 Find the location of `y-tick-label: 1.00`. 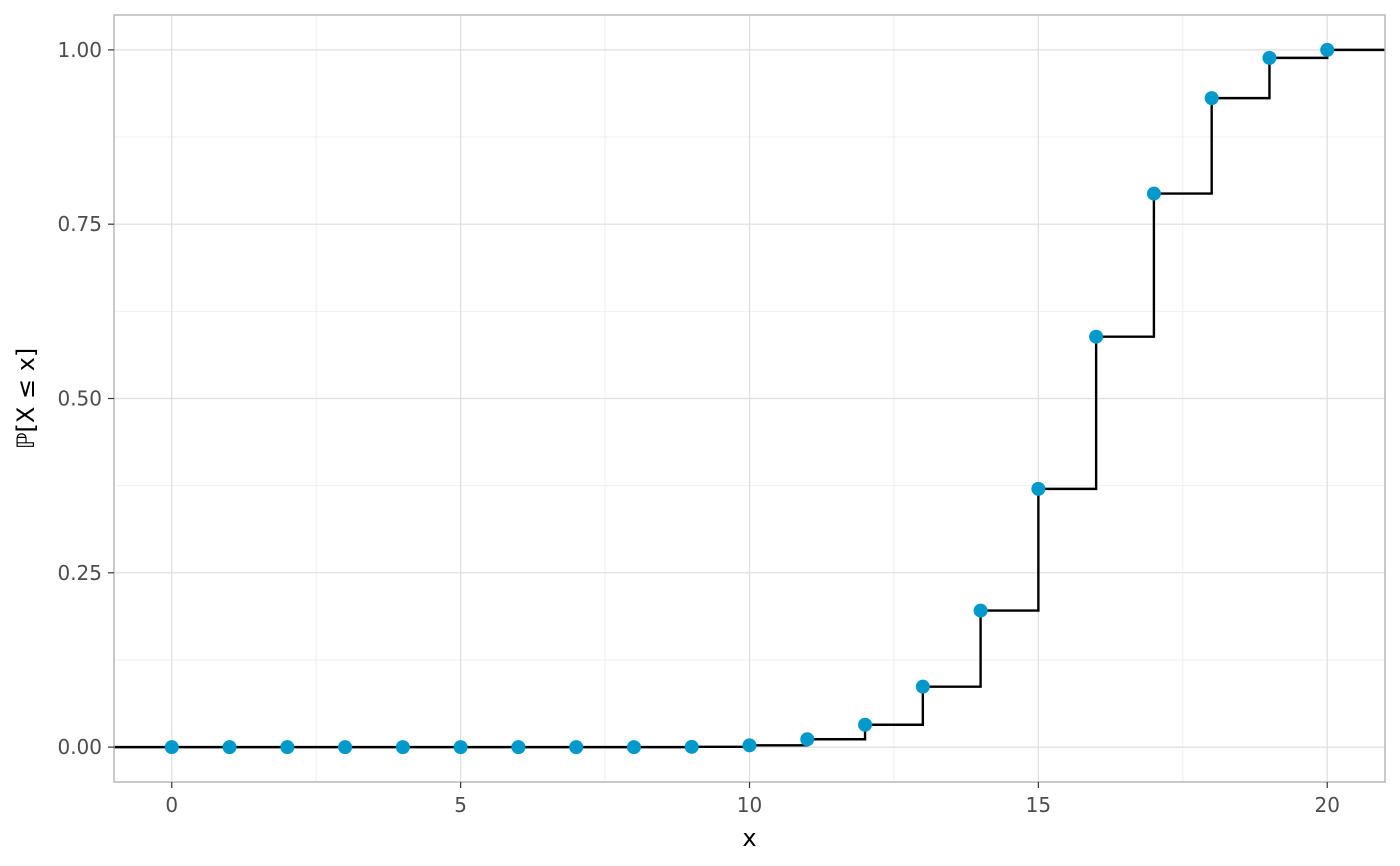

y-tick-label: 1.00 is located at coordinates (79, 50).